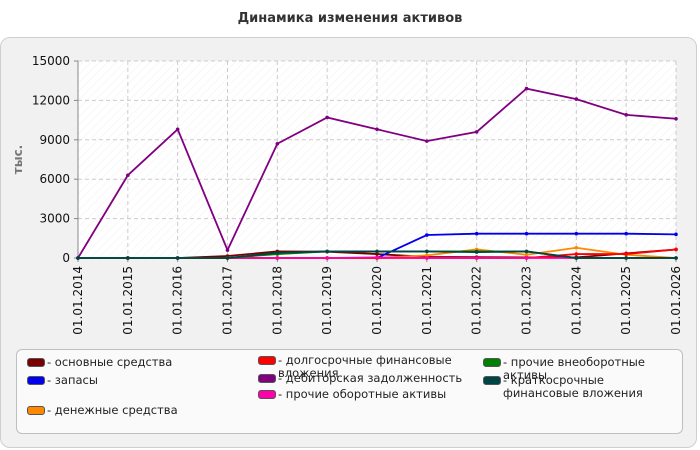 The width and height of the screenshot is (700, 450). I want to click on y-tick-label: 15000, so click(51, 61).